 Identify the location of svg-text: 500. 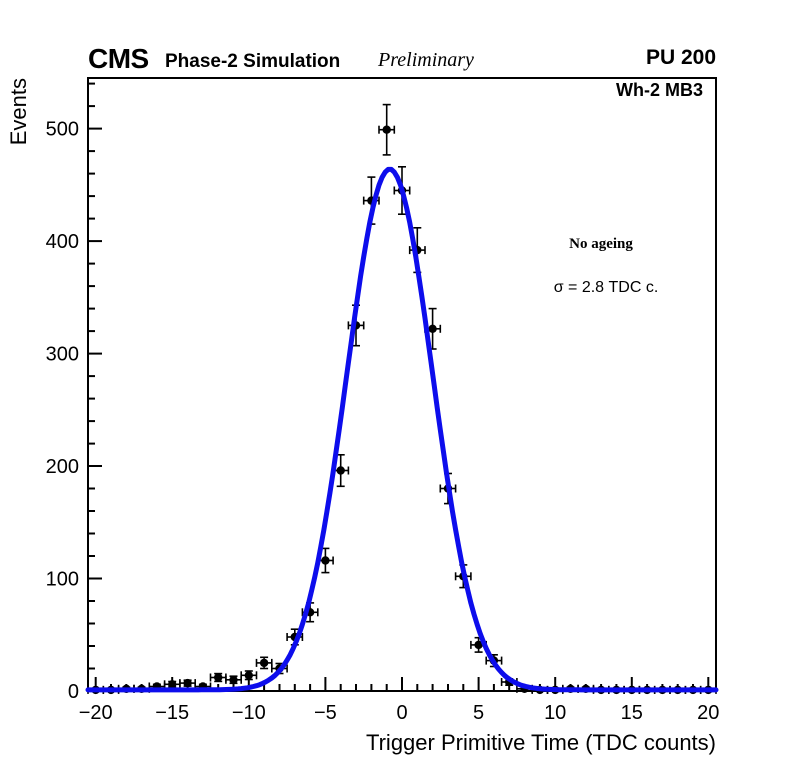
(62, 130).